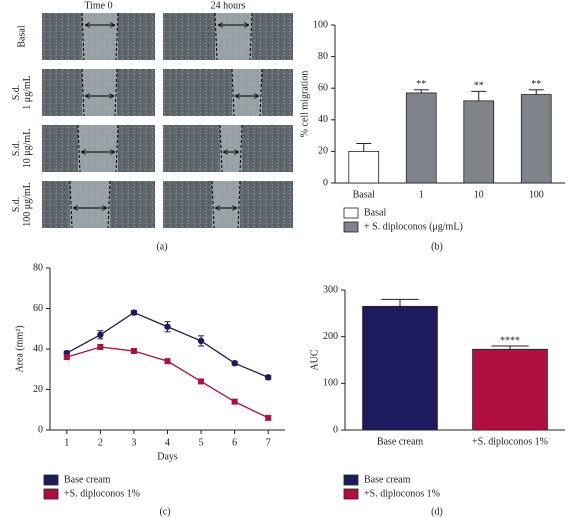 This screenshot has width=578, height=518. What do you see at coordinates (304, 104) in the screenshot?
I see `y-axis-label: % cell migration` at bounding box center [304, 104].